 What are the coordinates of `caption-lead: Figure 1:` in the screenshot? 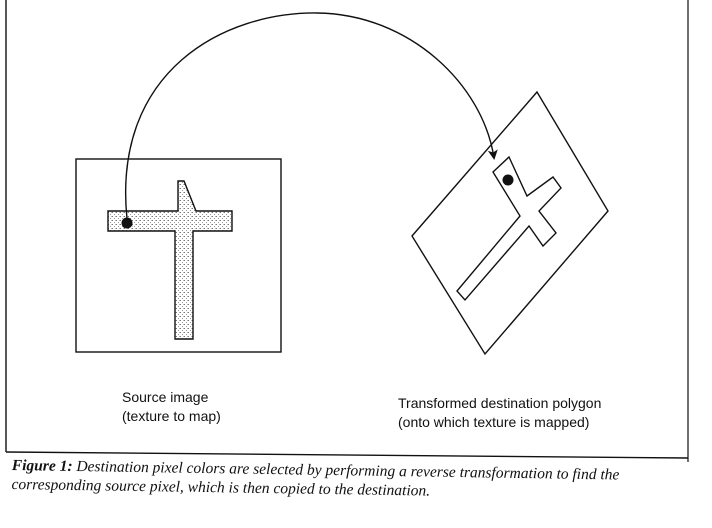 It's located at (42, 465).